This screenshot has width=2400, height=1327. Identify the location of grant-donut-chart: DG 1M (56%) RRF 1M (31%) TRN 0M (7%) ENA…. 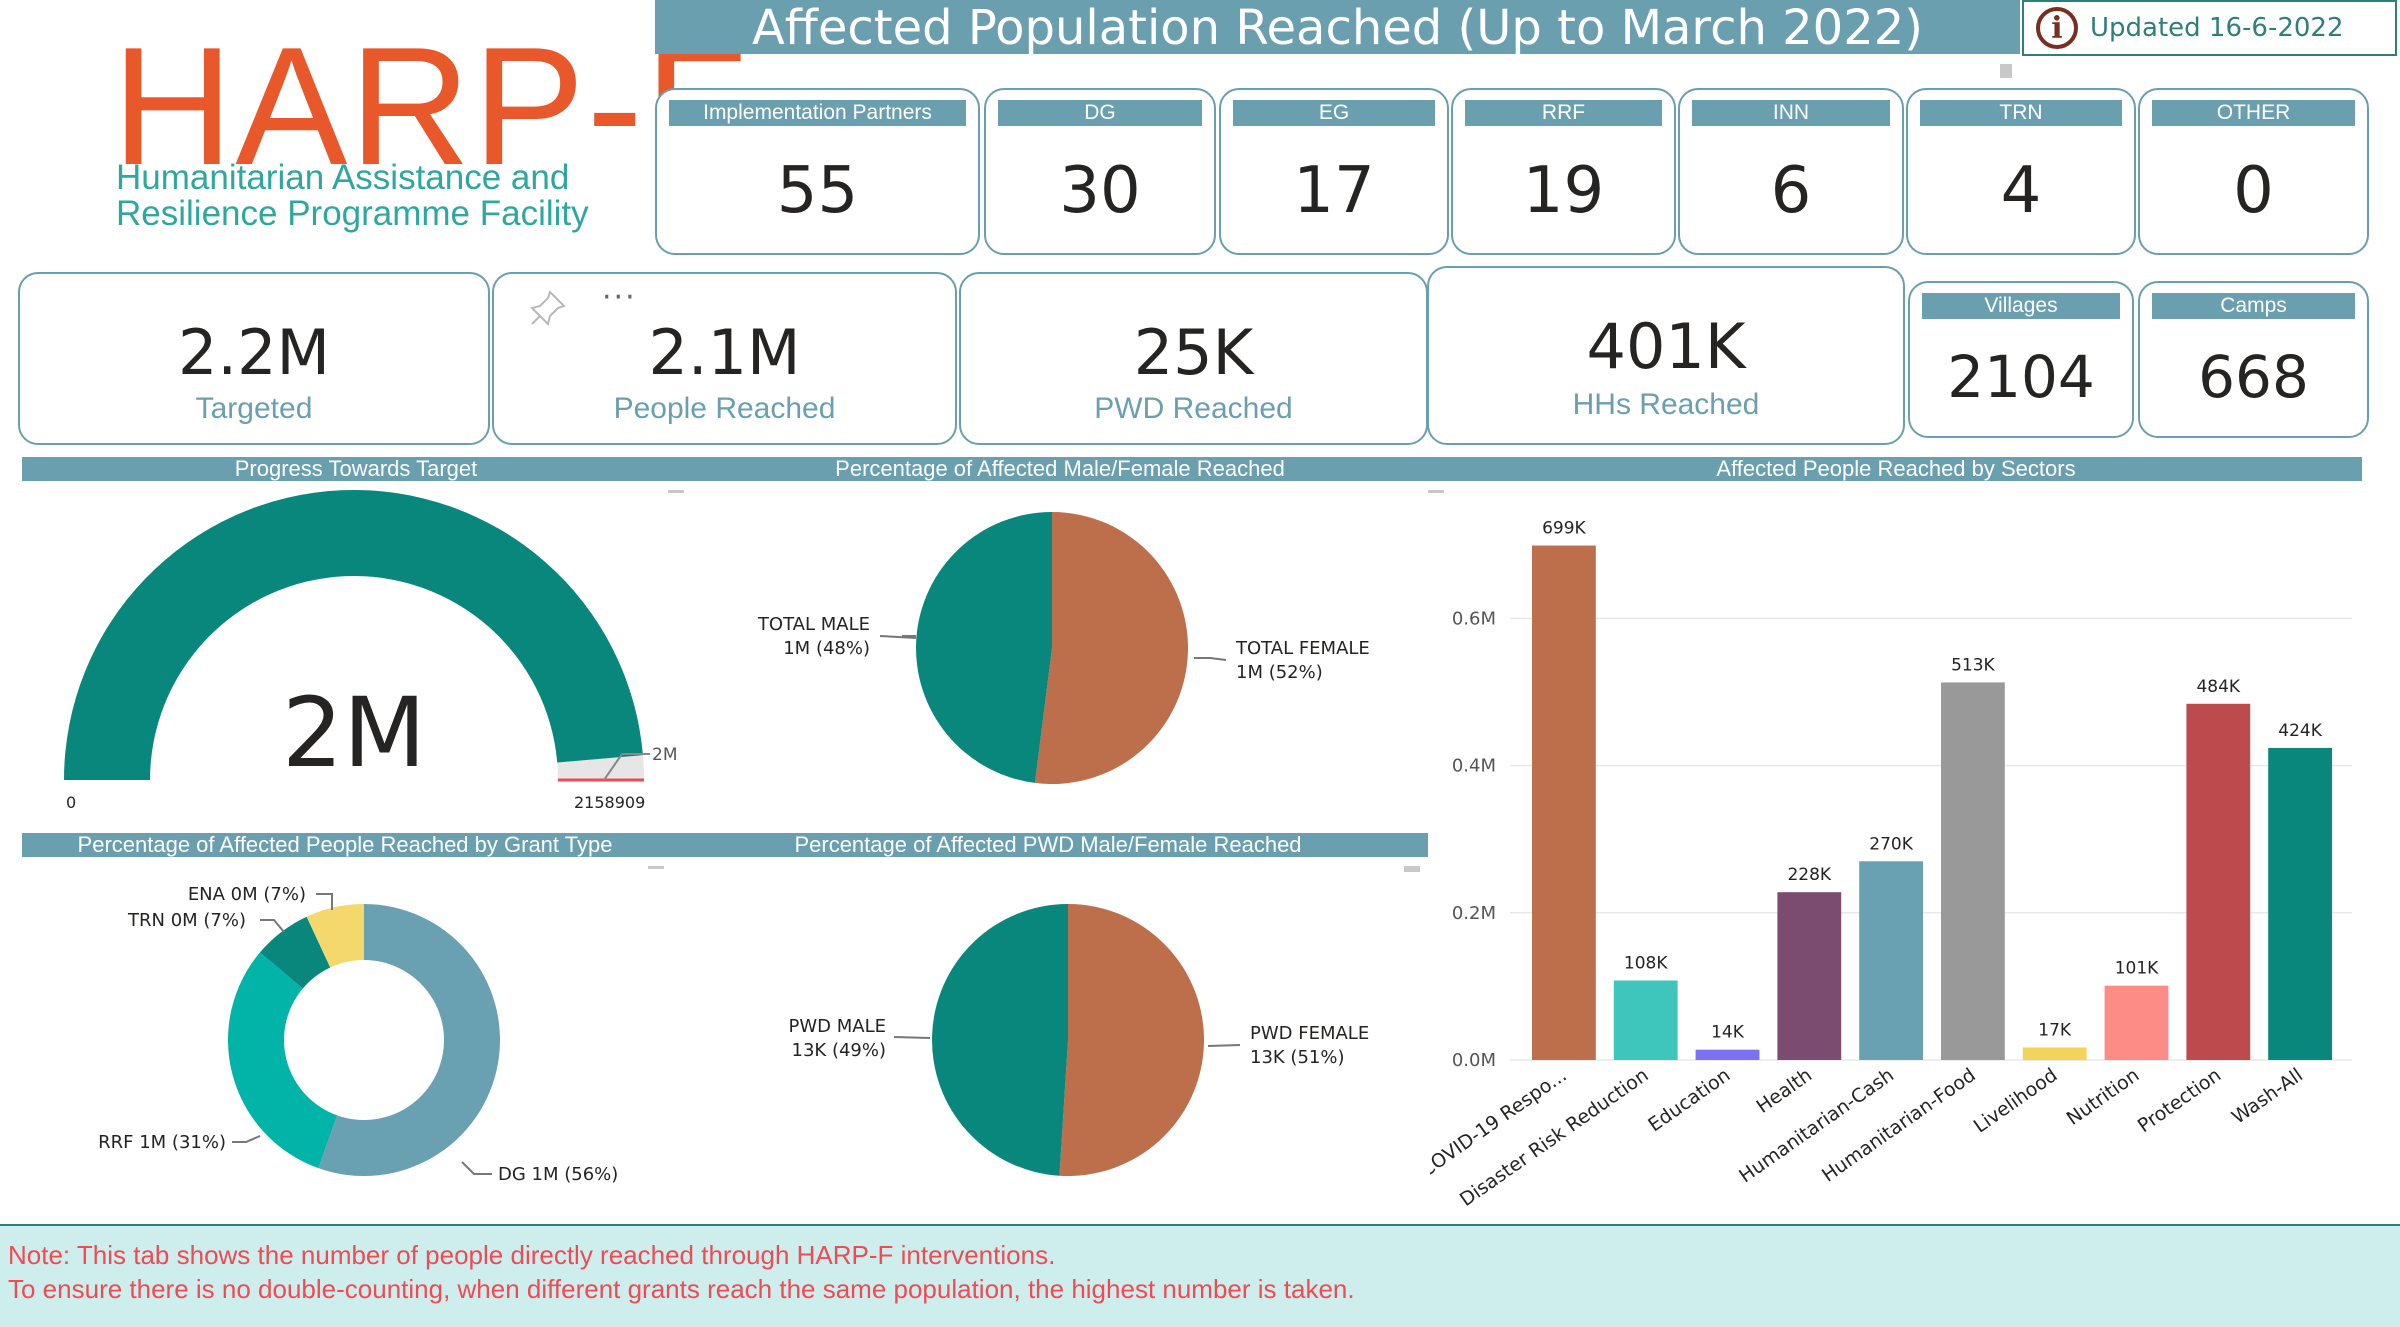
(358, 1034).